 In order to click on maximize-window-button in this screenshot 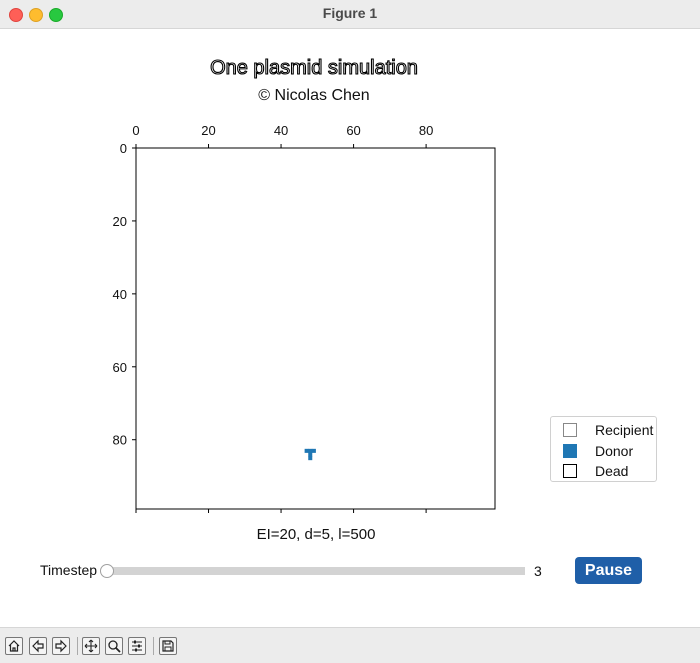, I will do `click(56, 15)`.